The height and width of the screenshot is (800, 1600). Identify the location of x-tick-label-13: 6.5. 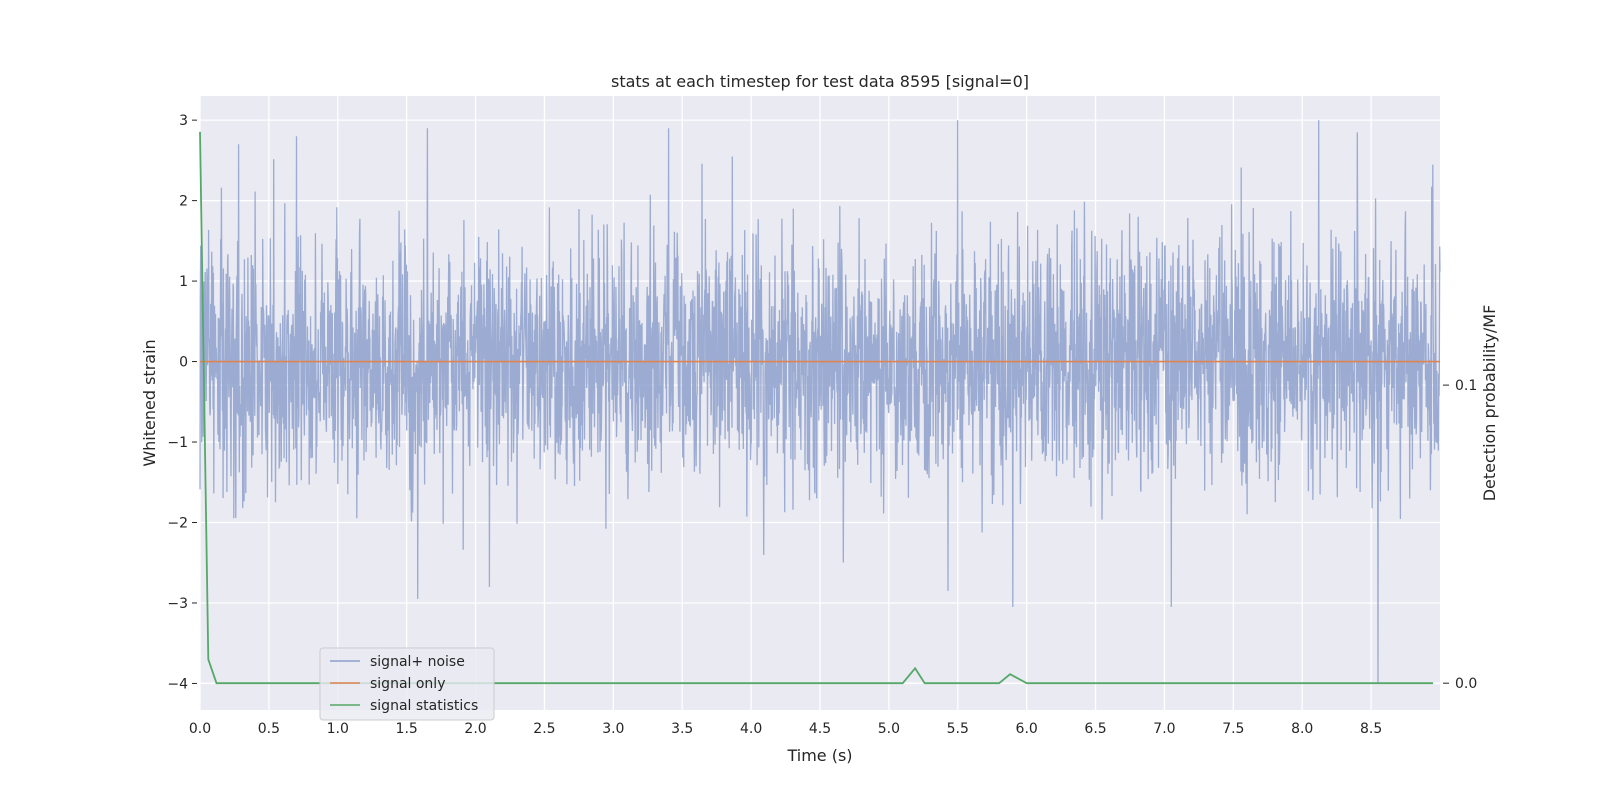
(1095, 729).